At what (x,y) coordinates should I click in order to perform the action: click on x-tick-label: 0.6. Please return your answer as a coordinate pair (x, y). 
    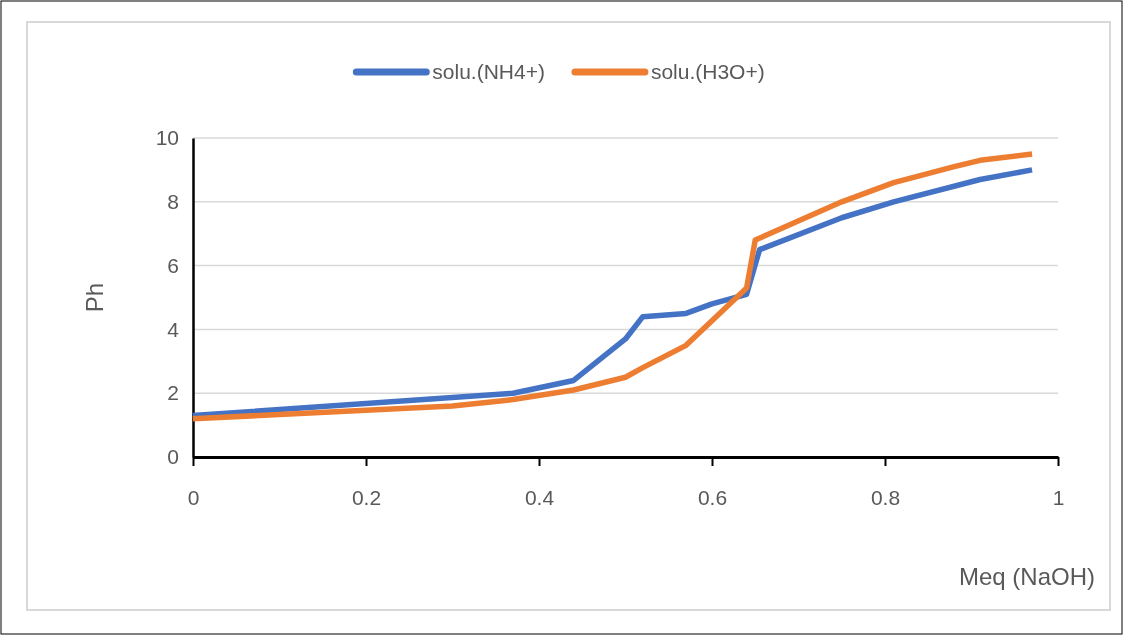
    Looking at the image, I should click on (712, 498).